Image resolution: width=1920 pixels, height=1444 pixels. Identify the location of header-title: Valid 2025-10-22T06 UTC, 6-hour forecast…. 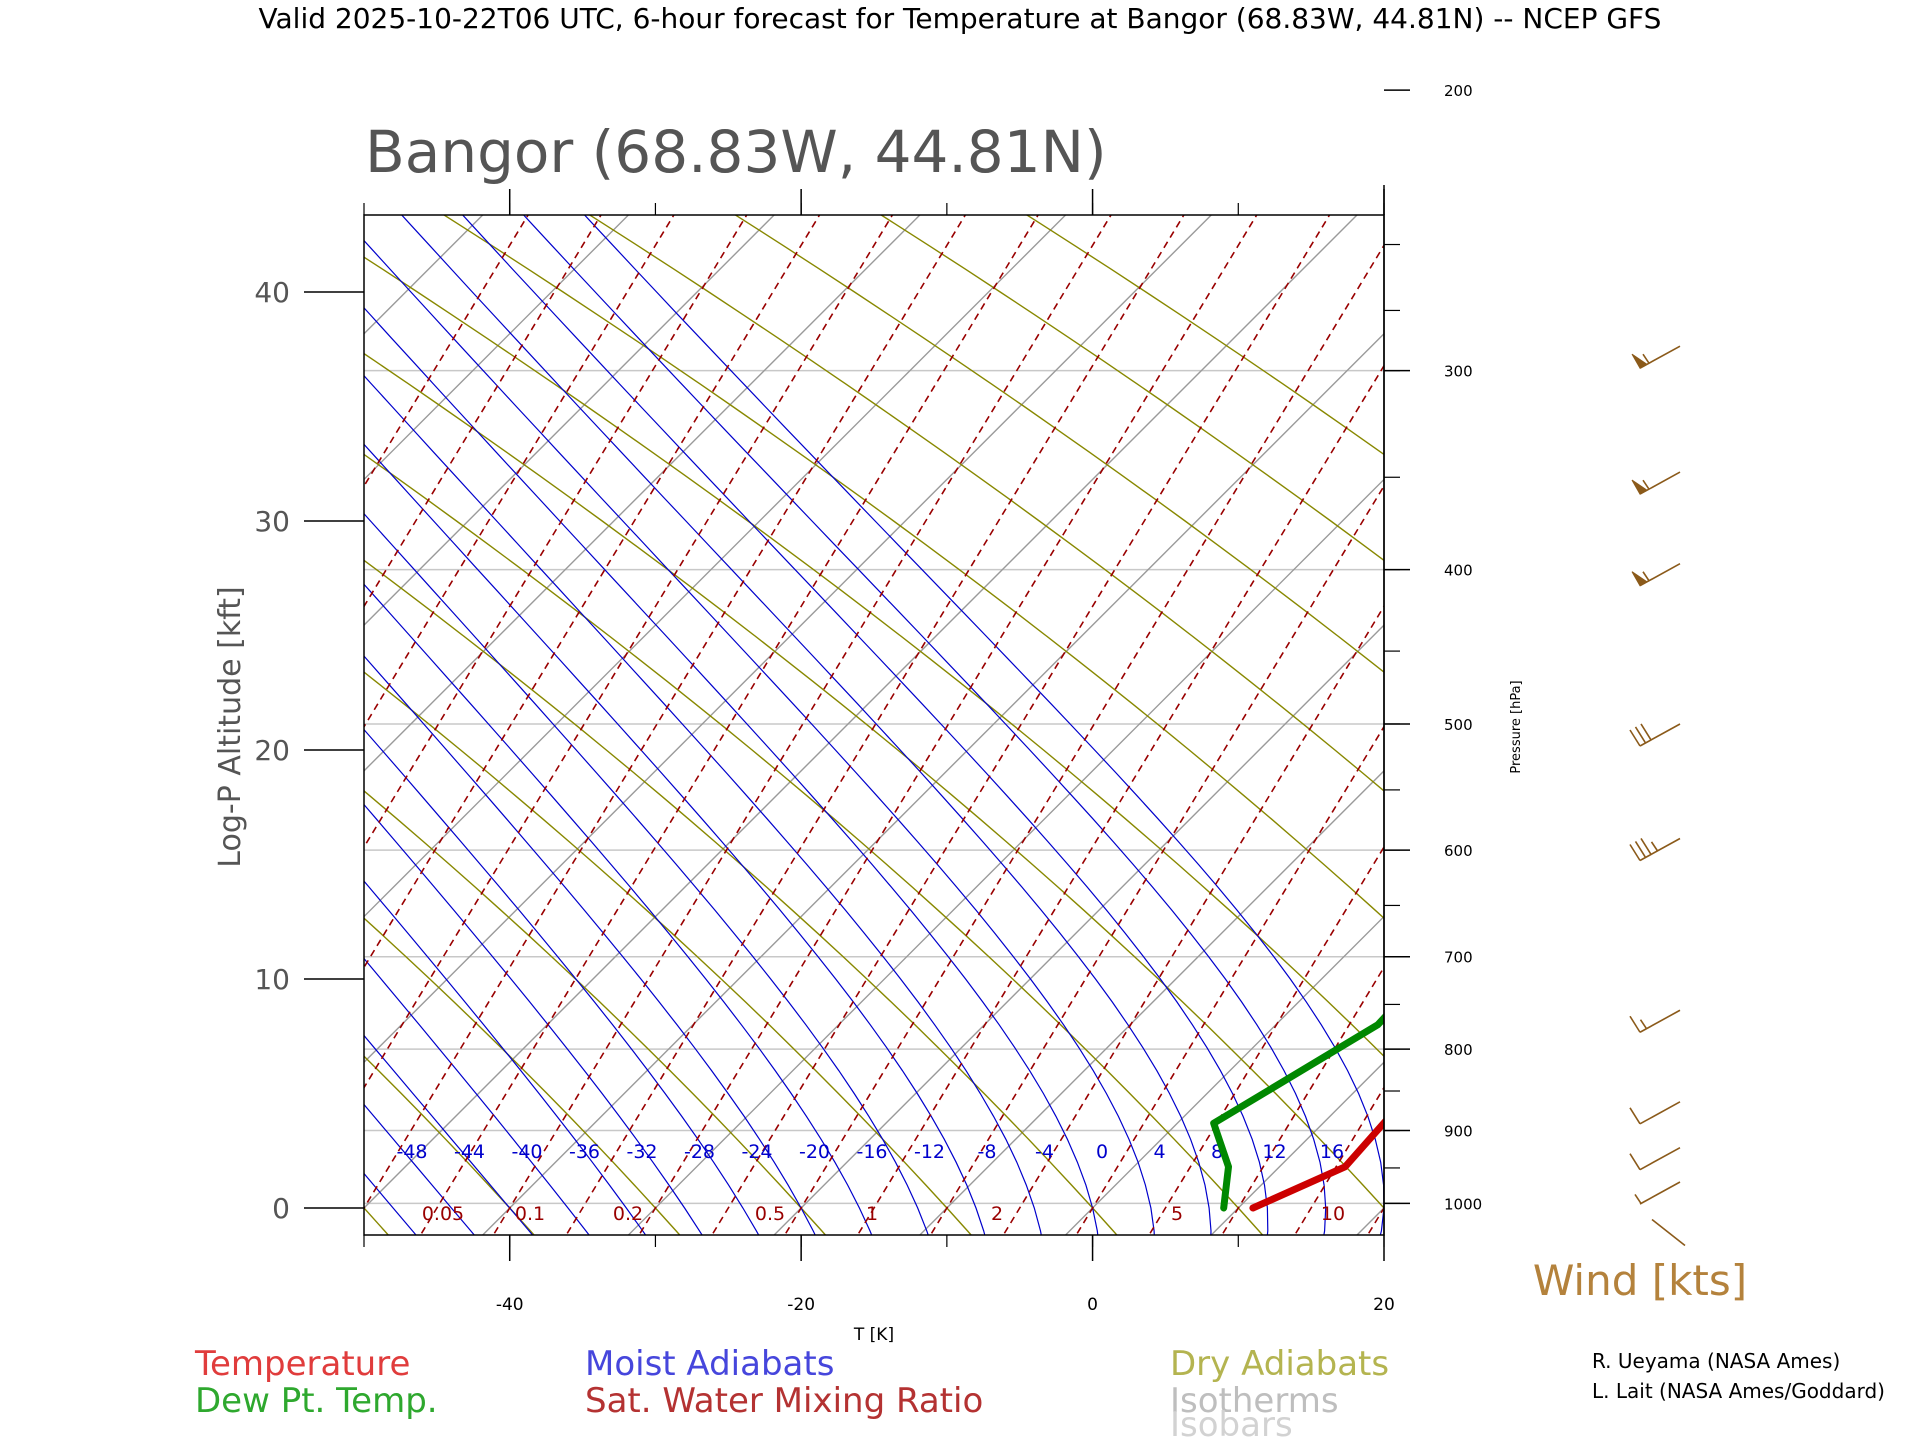
(960, 18).